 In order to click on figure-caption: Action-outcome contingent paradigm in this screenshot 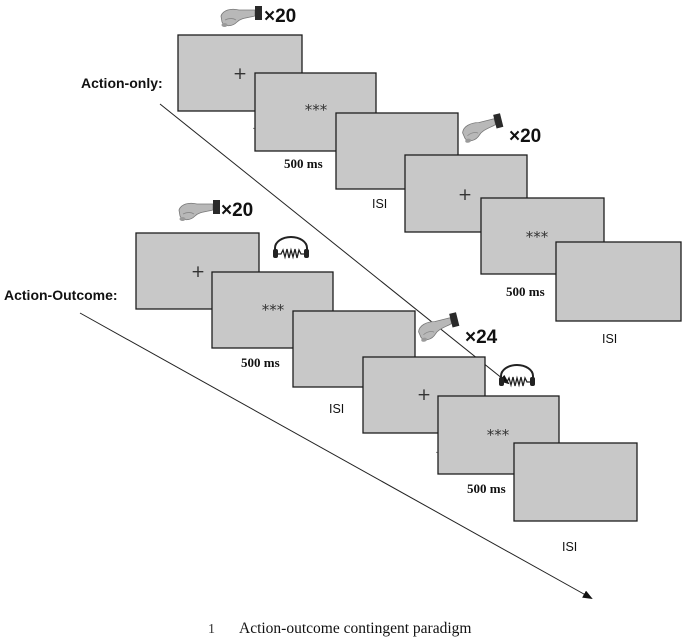, I will do `click(355, 628)`.